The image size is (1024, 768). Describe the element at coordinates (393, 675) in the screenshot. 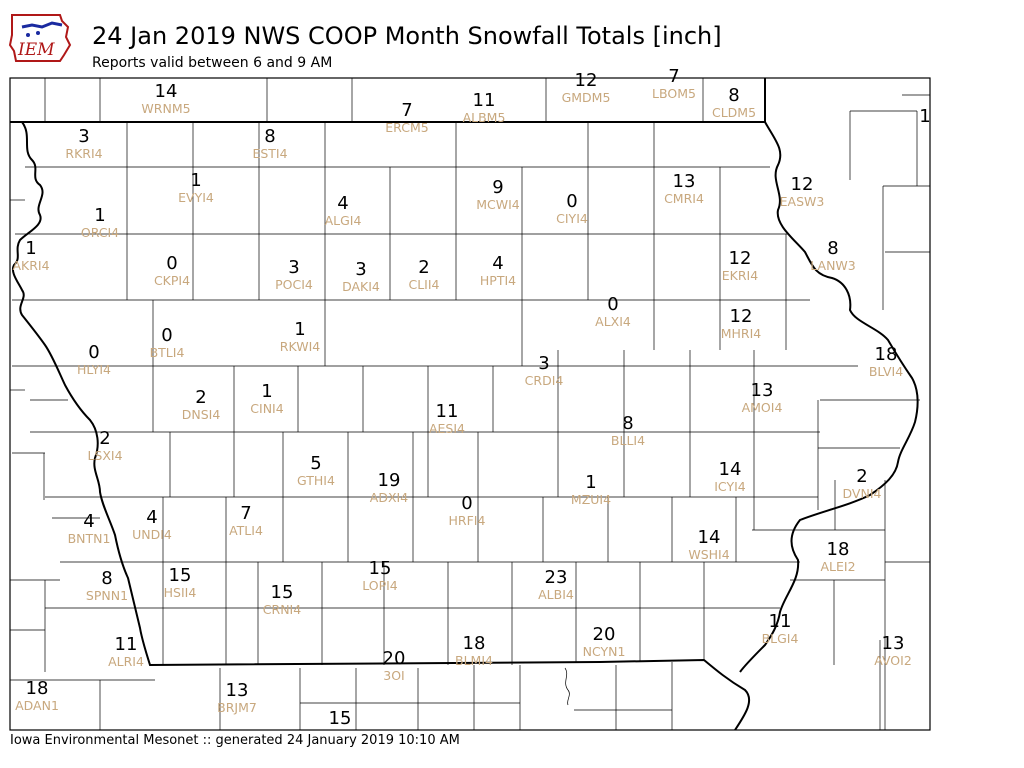

I see `station-id: 3OI` at that location.